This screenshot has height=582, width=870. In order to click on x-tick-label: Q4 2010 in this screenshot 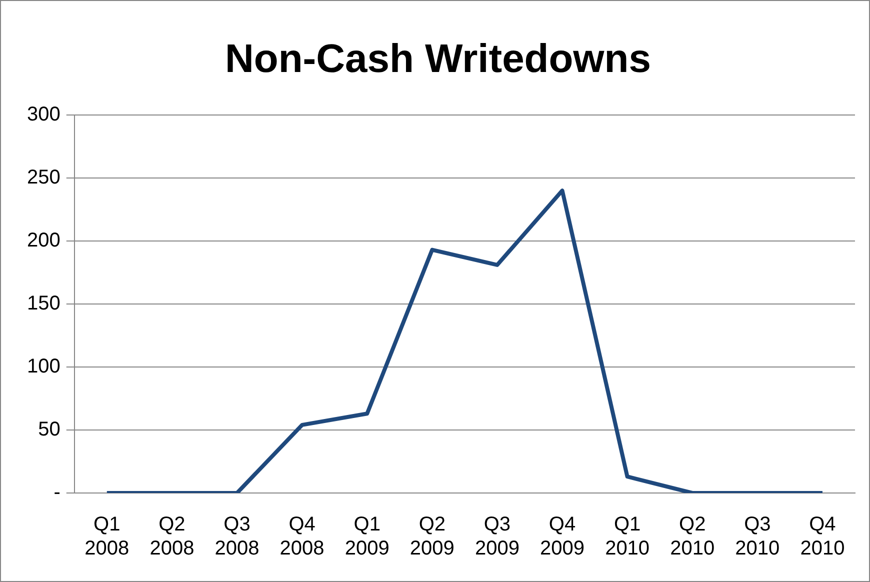, I will do `click(822, 537)`.